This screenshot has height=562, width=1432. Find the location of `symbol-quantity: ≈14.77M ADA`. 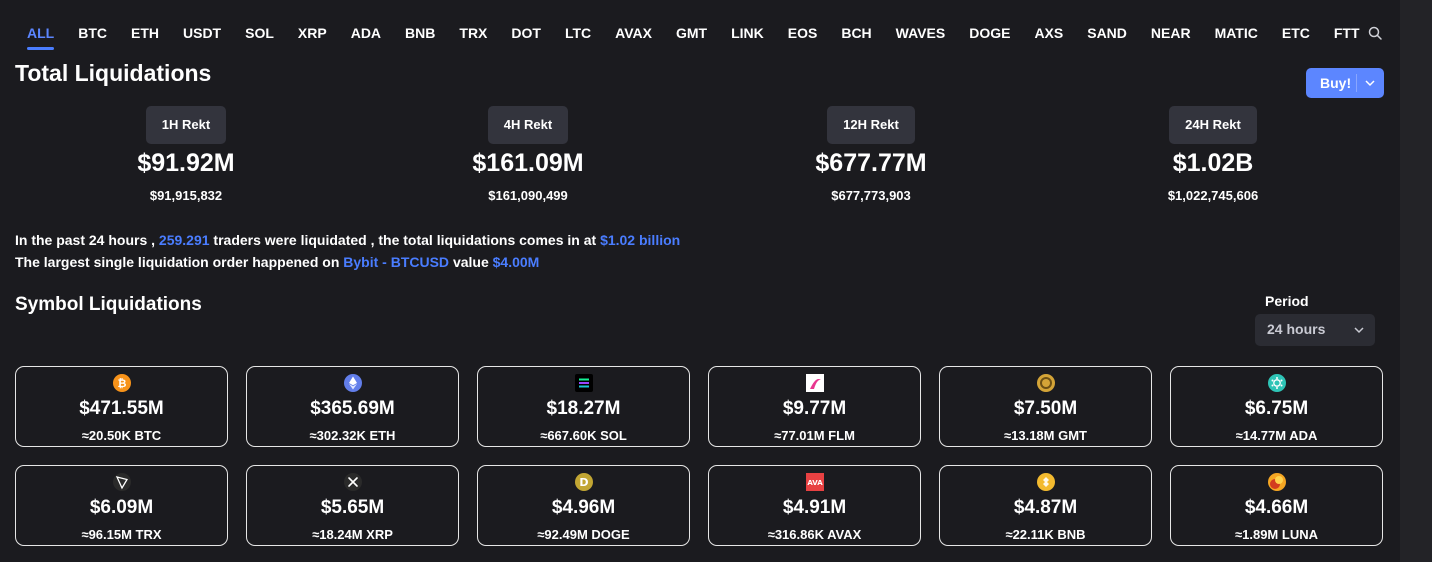

symbol-quantity: ≈14.77M ADA is located at coordinates (1276, 435).